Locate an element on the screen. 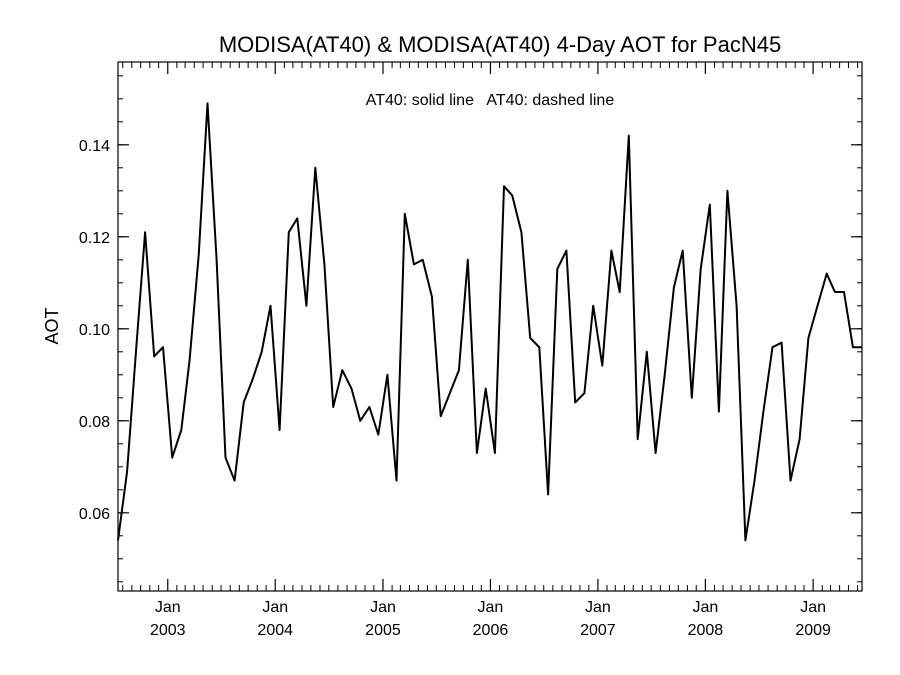  y-axis-label: AOT is located at coordinates (52, 325).